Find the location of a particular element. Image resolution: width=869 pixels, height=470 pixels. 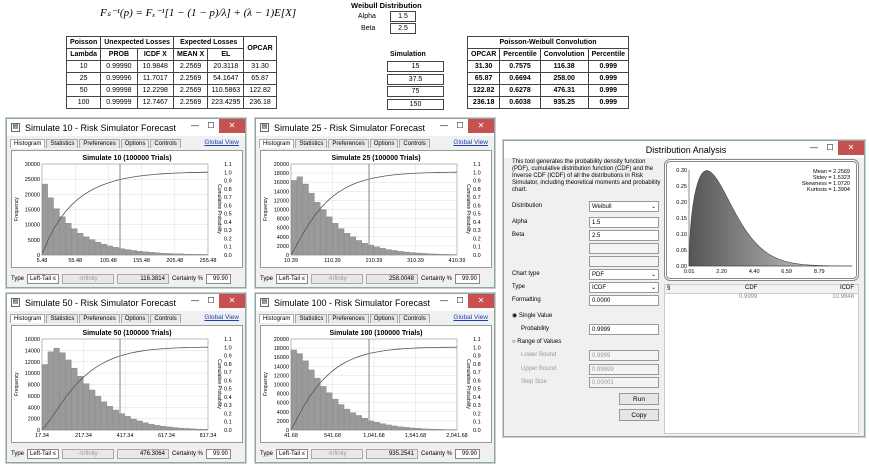

probability-input: 0.9999 is located at coordinates (624, 329).